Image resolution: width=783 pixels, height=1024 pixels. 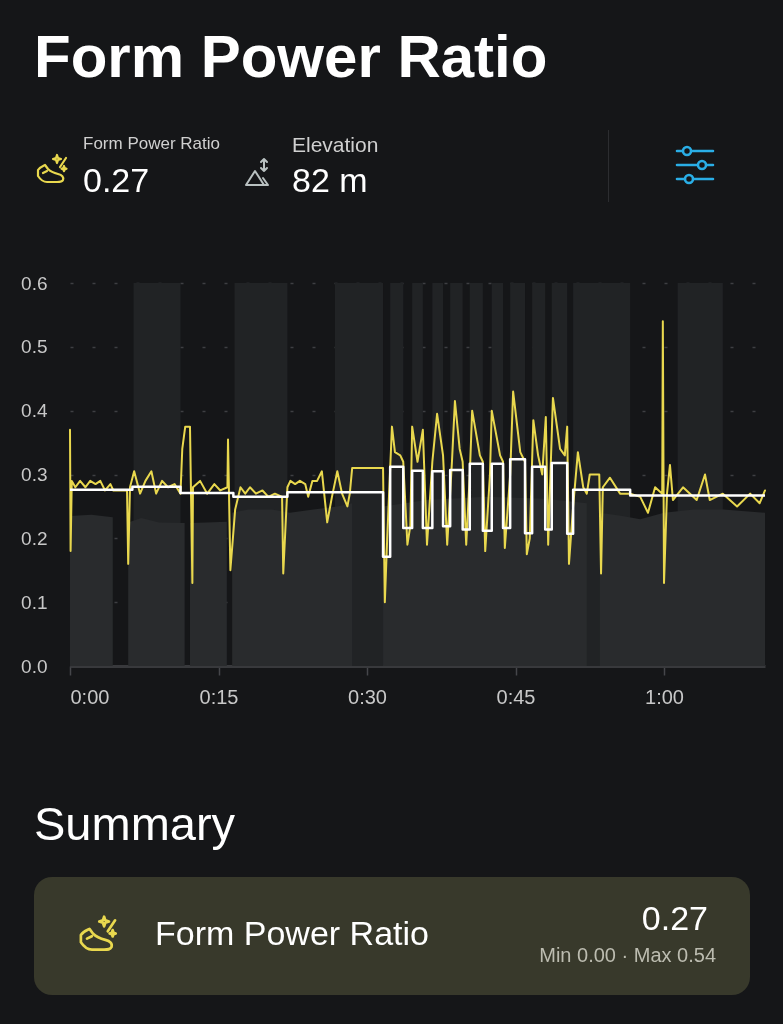 I want to click on x-tick-label: 0:30, so click(x=367, y=696).